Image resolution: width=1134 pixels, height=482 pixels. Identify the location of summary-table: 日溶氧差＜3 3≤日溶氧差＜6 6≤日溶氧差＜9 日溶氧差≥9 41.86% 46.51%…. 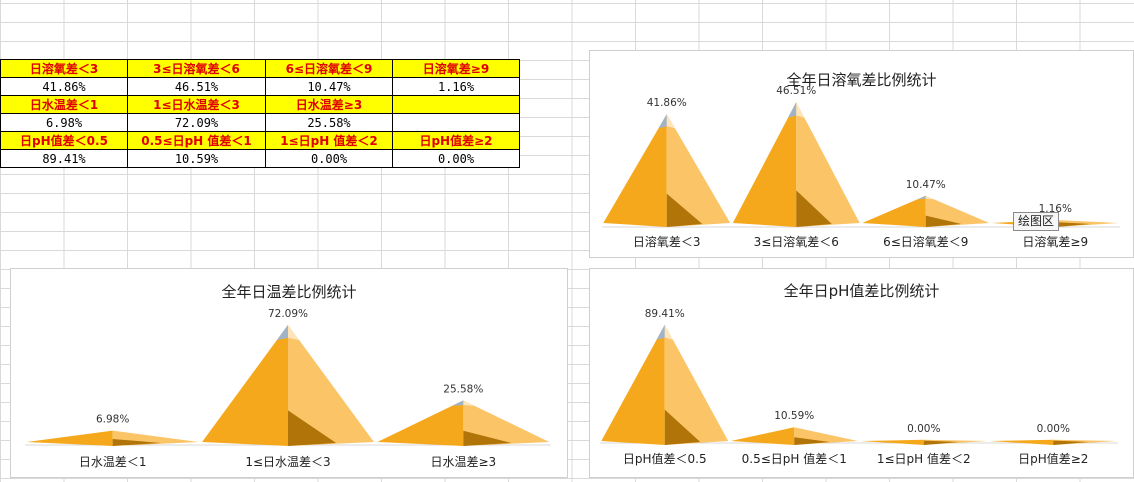
(260, 113).